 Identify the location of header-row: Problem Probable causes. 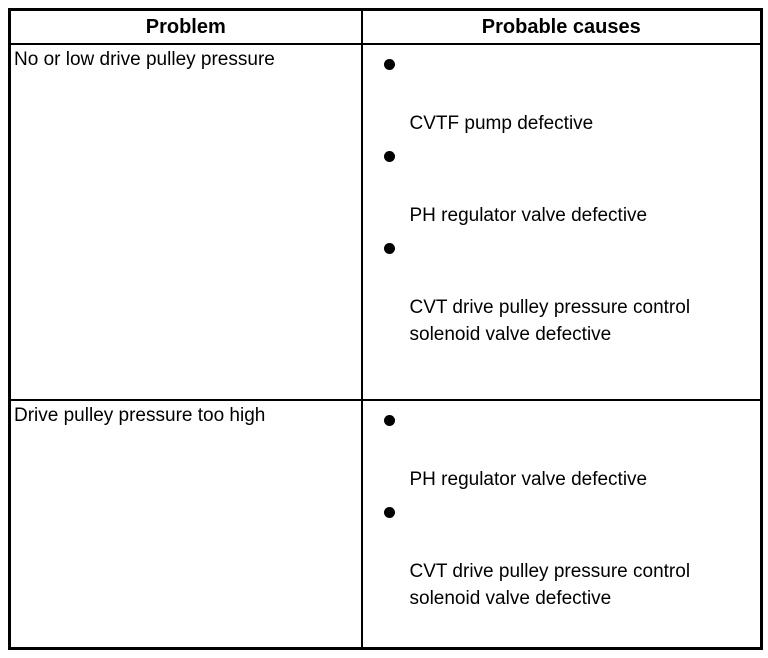
(385, 26).